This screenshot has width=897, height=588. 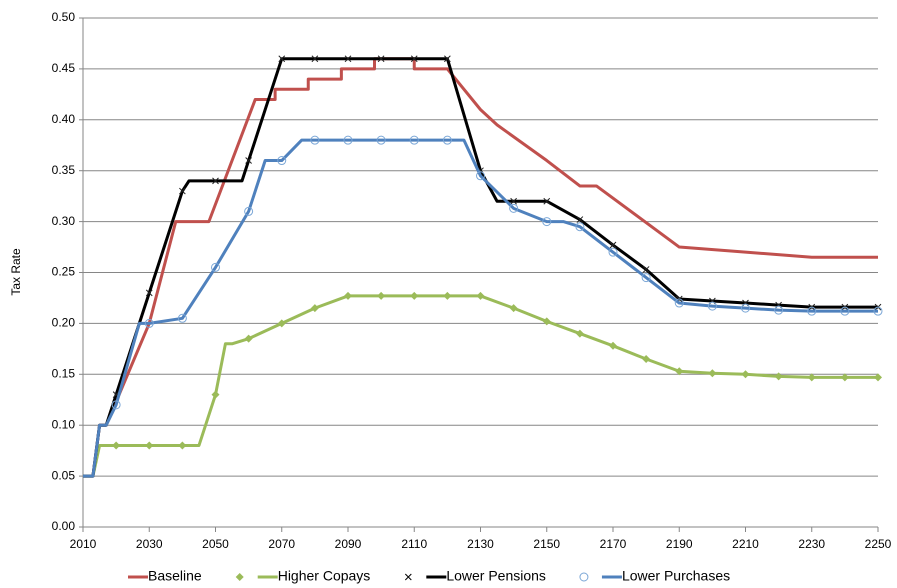 I want to click on y-tick-label: 0.45, so click(x=64, y=68).